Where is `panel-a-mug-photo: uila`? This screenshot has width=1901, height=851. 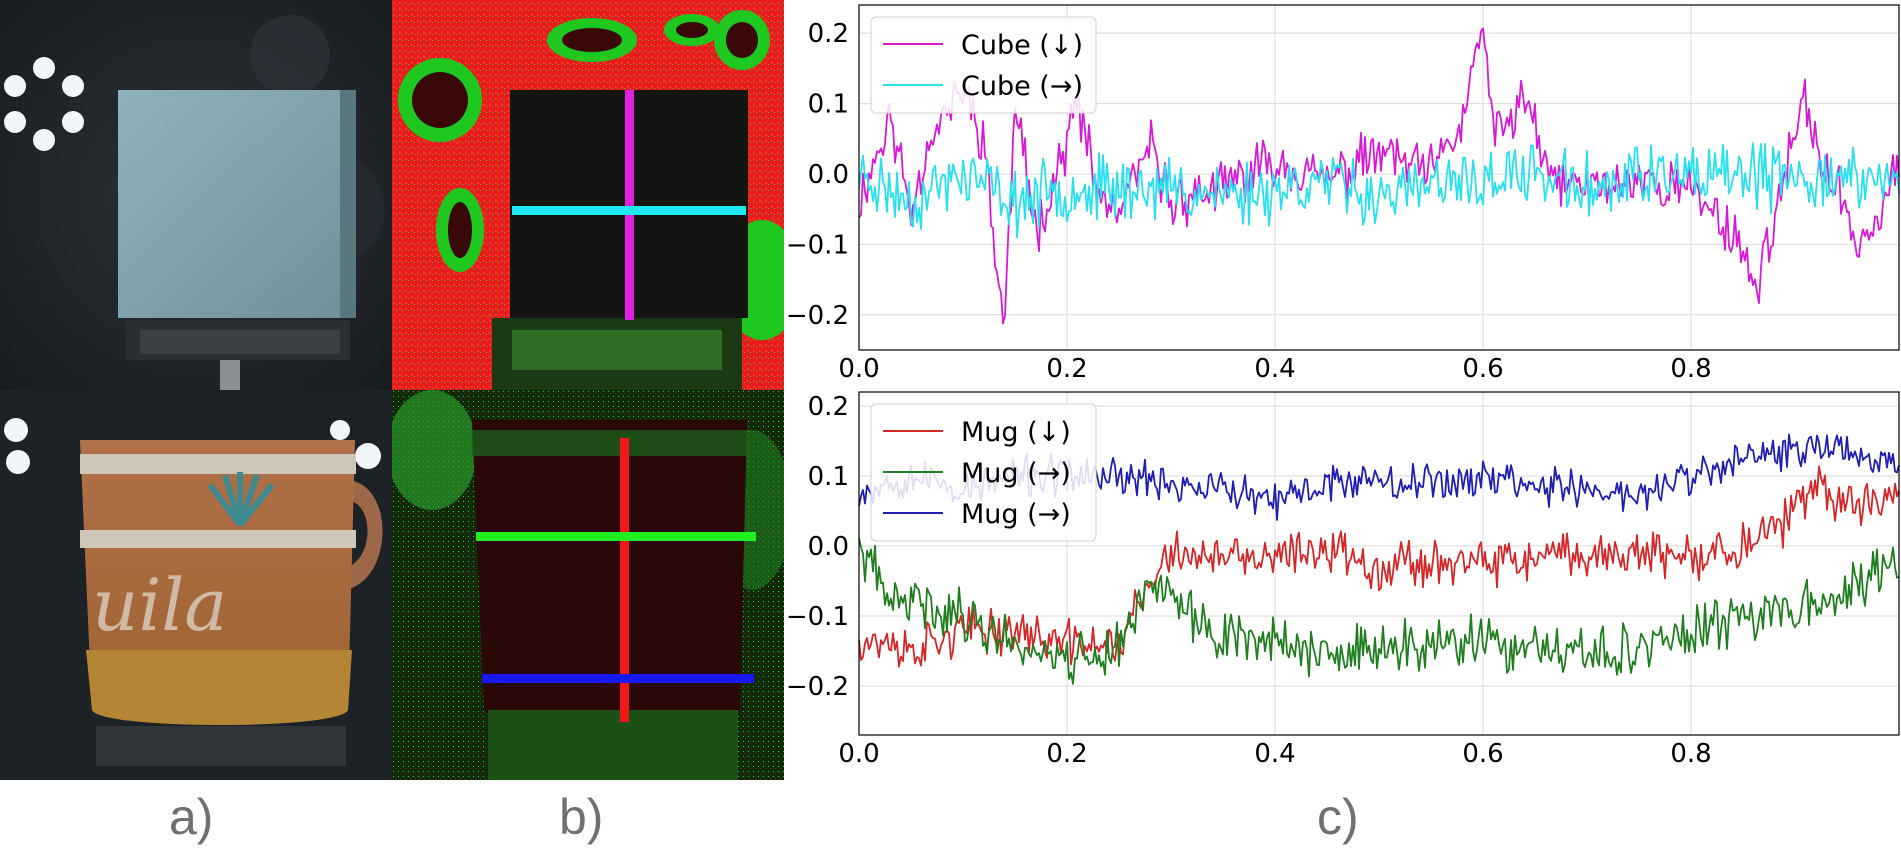
panel-a-mug-photo: uila is located at coordinates (196, 585).